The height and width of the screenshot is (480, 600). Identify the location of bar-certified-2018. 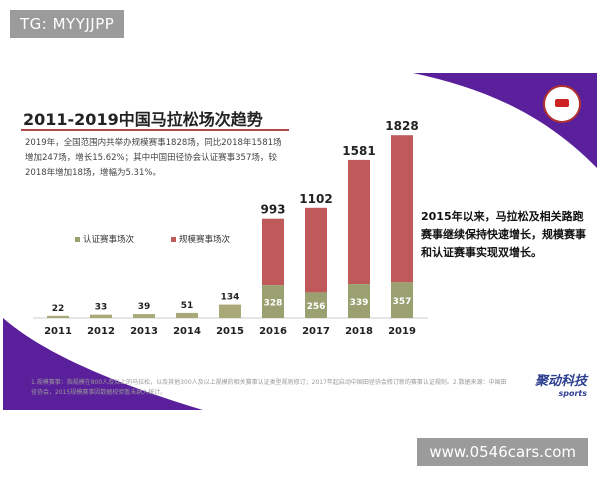
(359, 301).